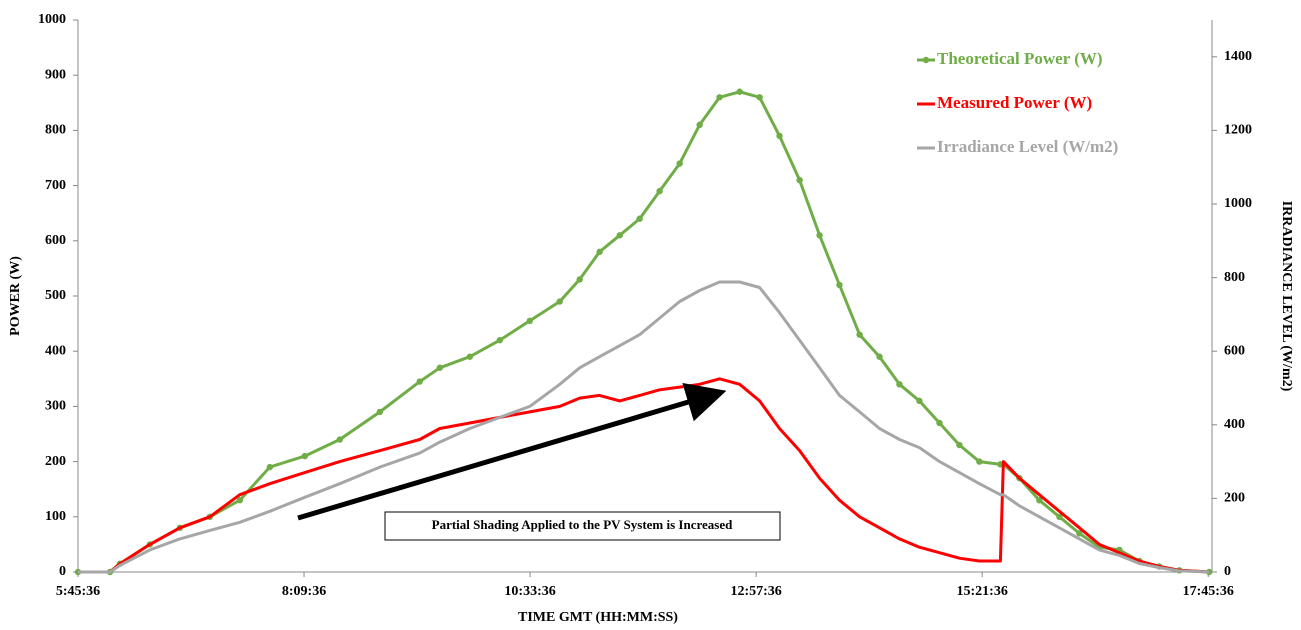 This screenshot has width=1301, height=630. I want to click on legend-label: Measured Power (W), so click(1014, 102).